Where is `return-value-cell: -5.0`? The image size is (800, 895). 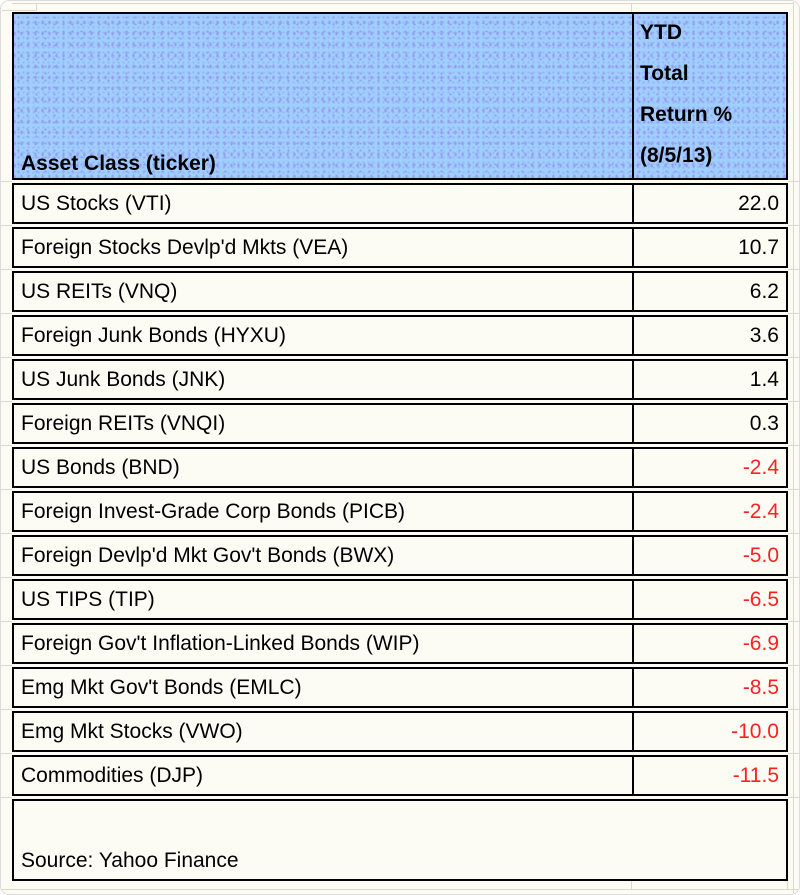
return-value-cell: -5.0 is located at coordinates (709, 555).